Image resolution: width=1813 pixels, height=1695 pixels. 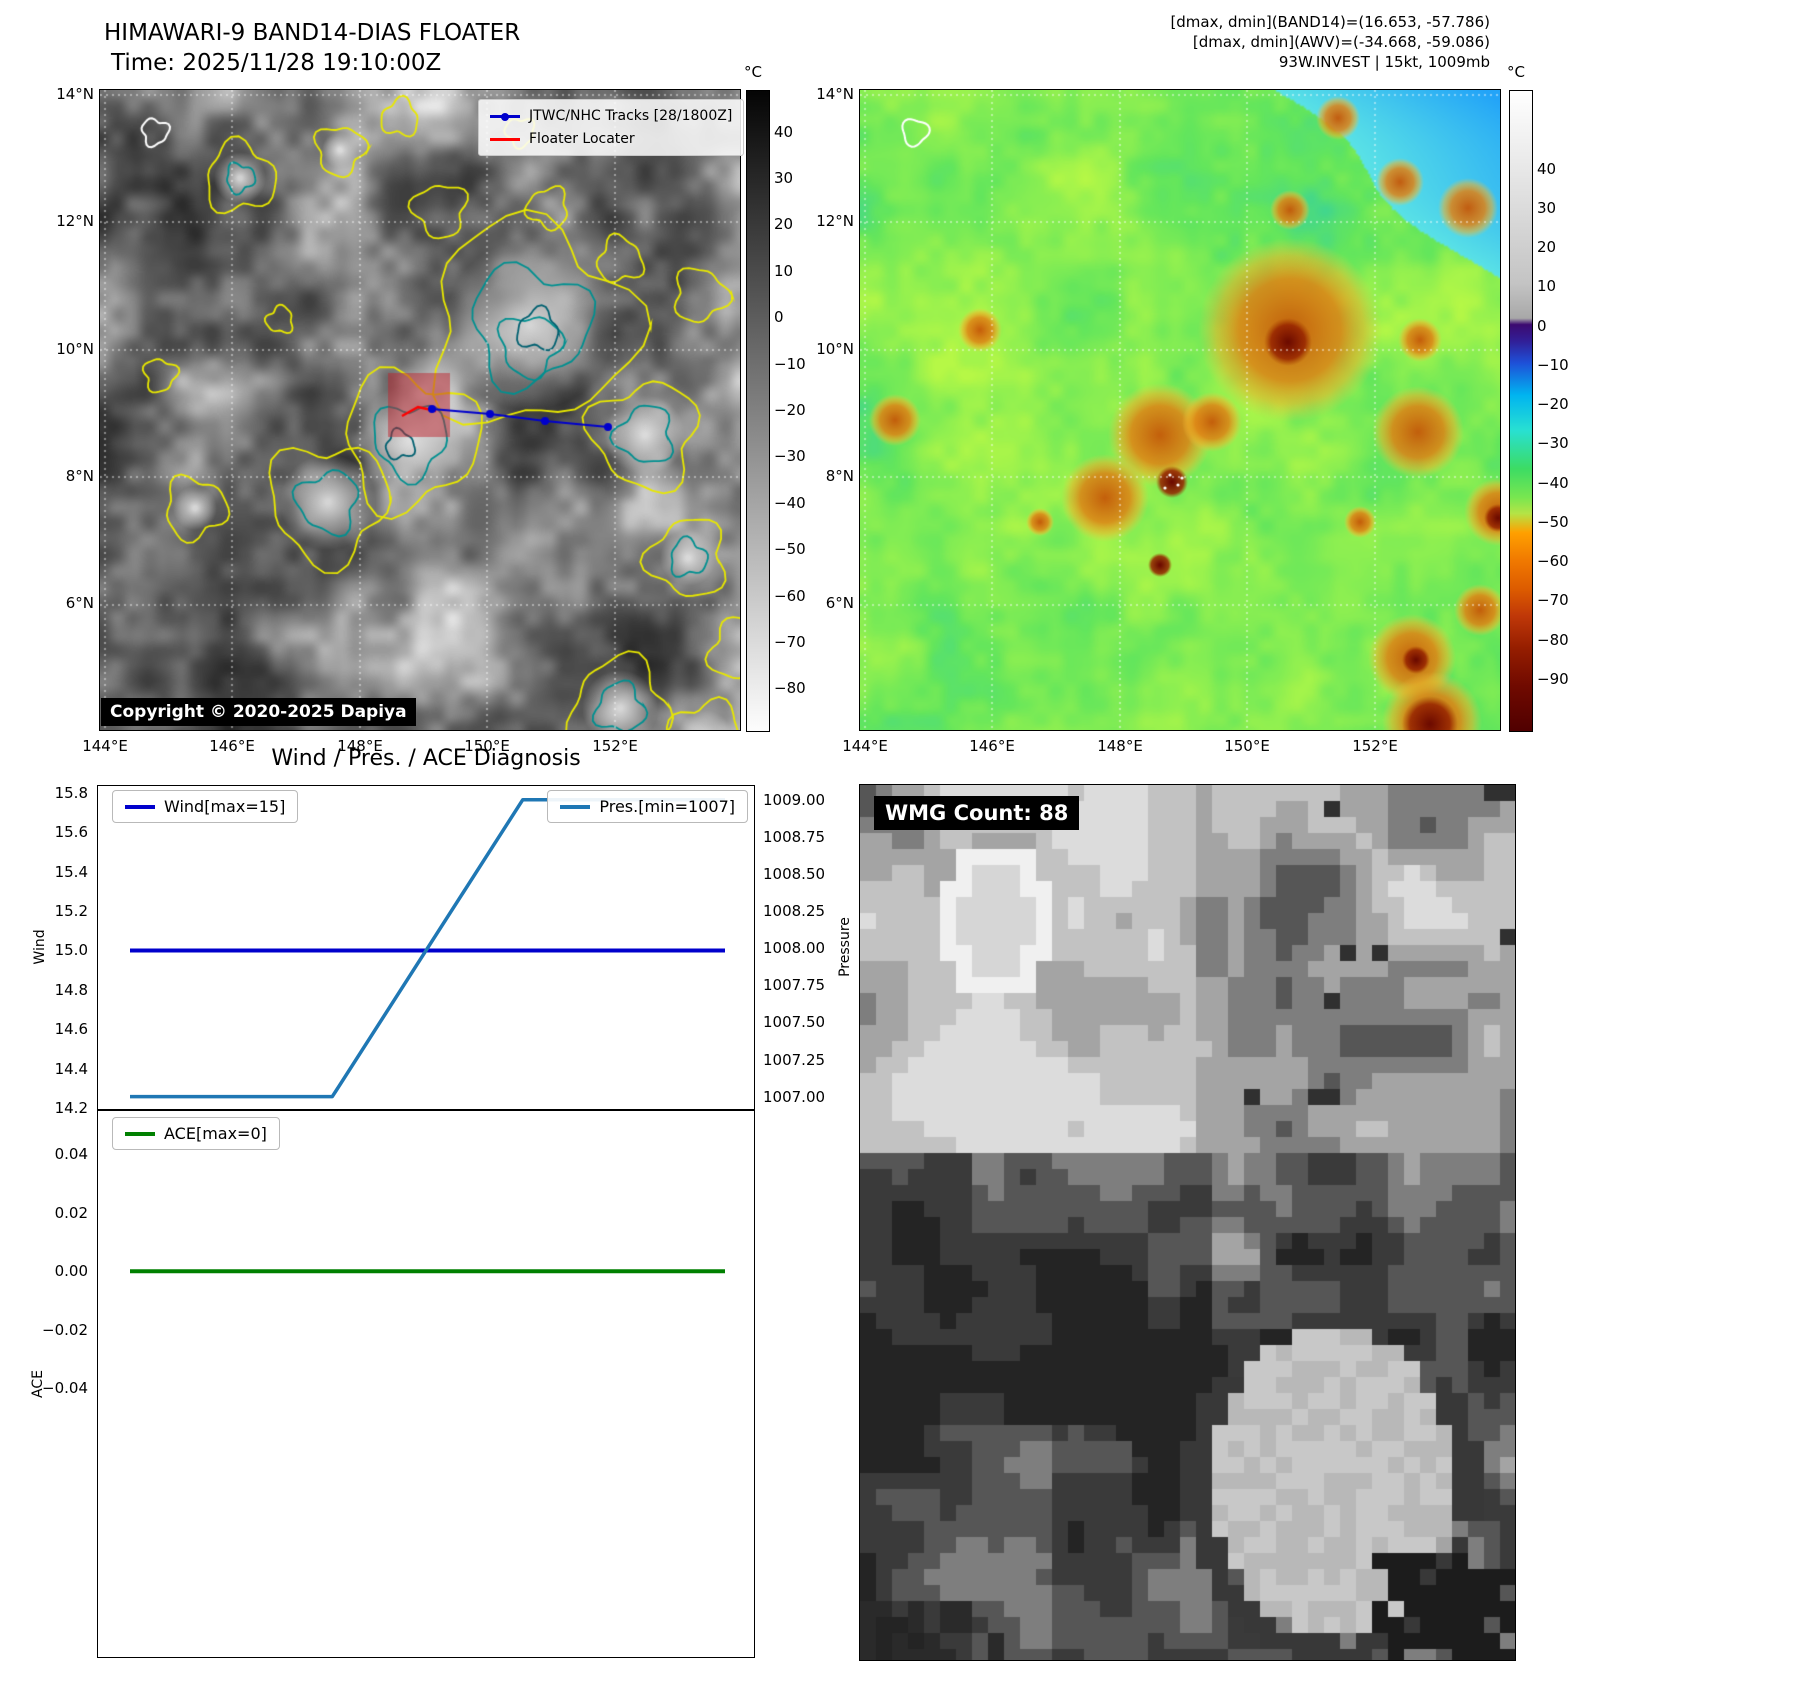 What do you see at coordinates (79, 603) in the screenshot?
I see `band14-y-tick-label: 6°N` at bounding box center [79, 603].